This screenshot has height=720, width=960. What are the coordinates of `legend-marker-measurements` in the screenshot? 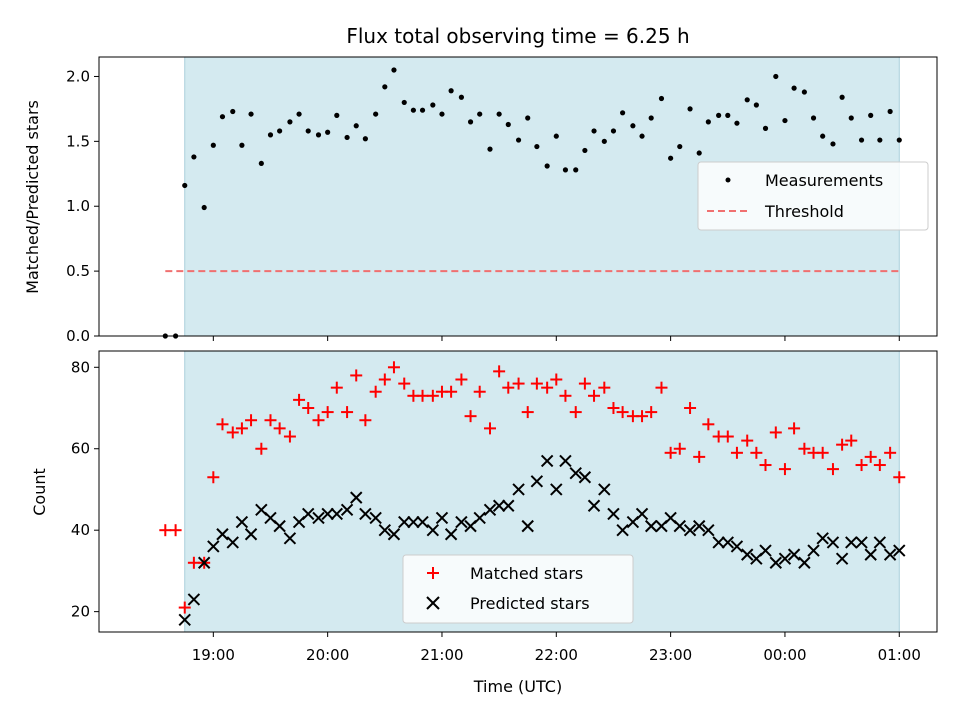 It's located at (728, 180).